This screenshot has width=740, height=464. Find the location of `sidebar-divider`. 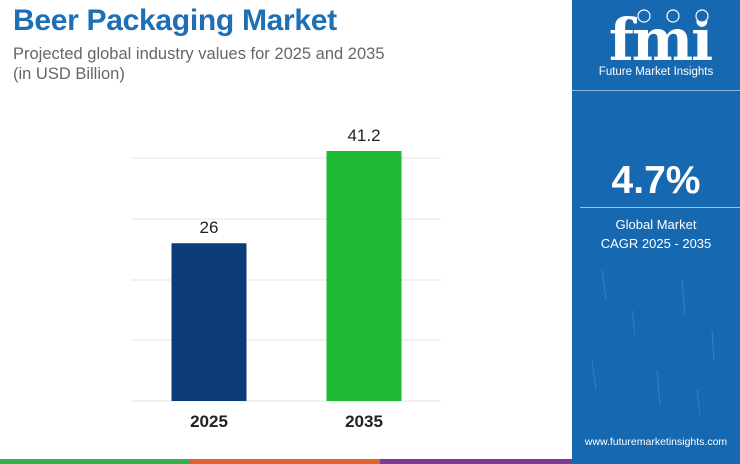

sidebar-divider is located at coordinates (656, 90).